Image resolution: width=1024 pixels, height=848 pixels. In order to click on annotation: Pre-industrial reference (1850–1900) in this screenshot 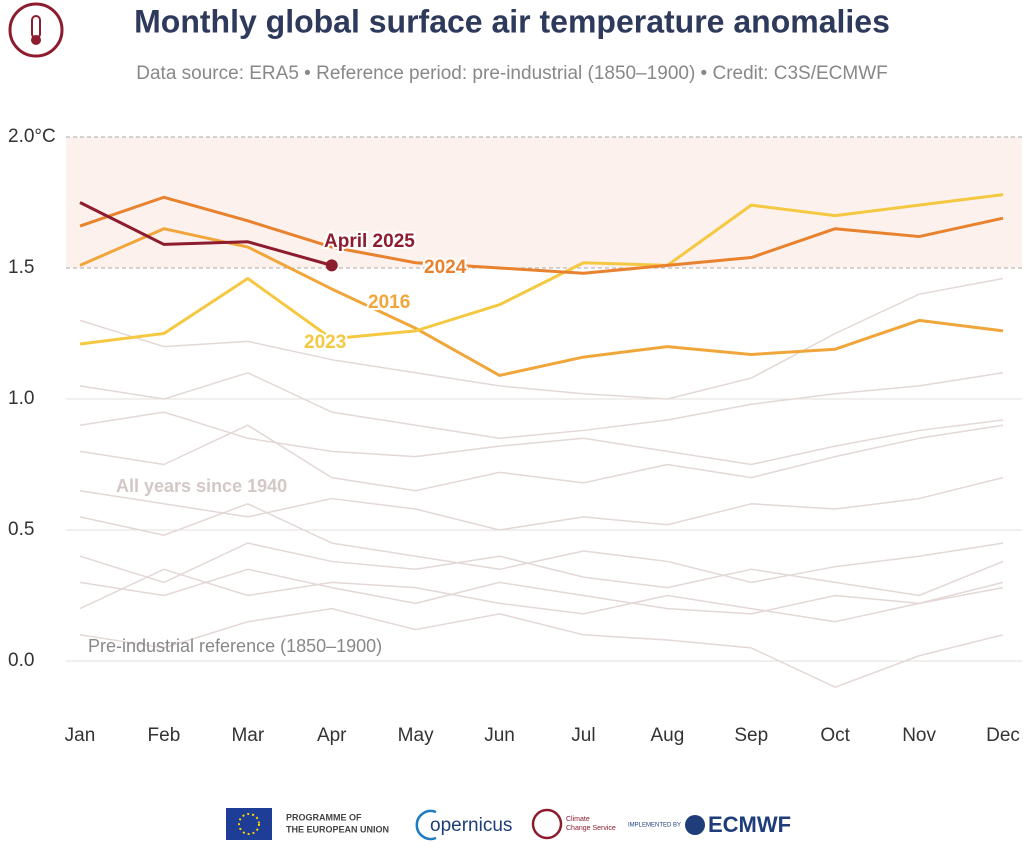, I will do `click(235, 646)`.